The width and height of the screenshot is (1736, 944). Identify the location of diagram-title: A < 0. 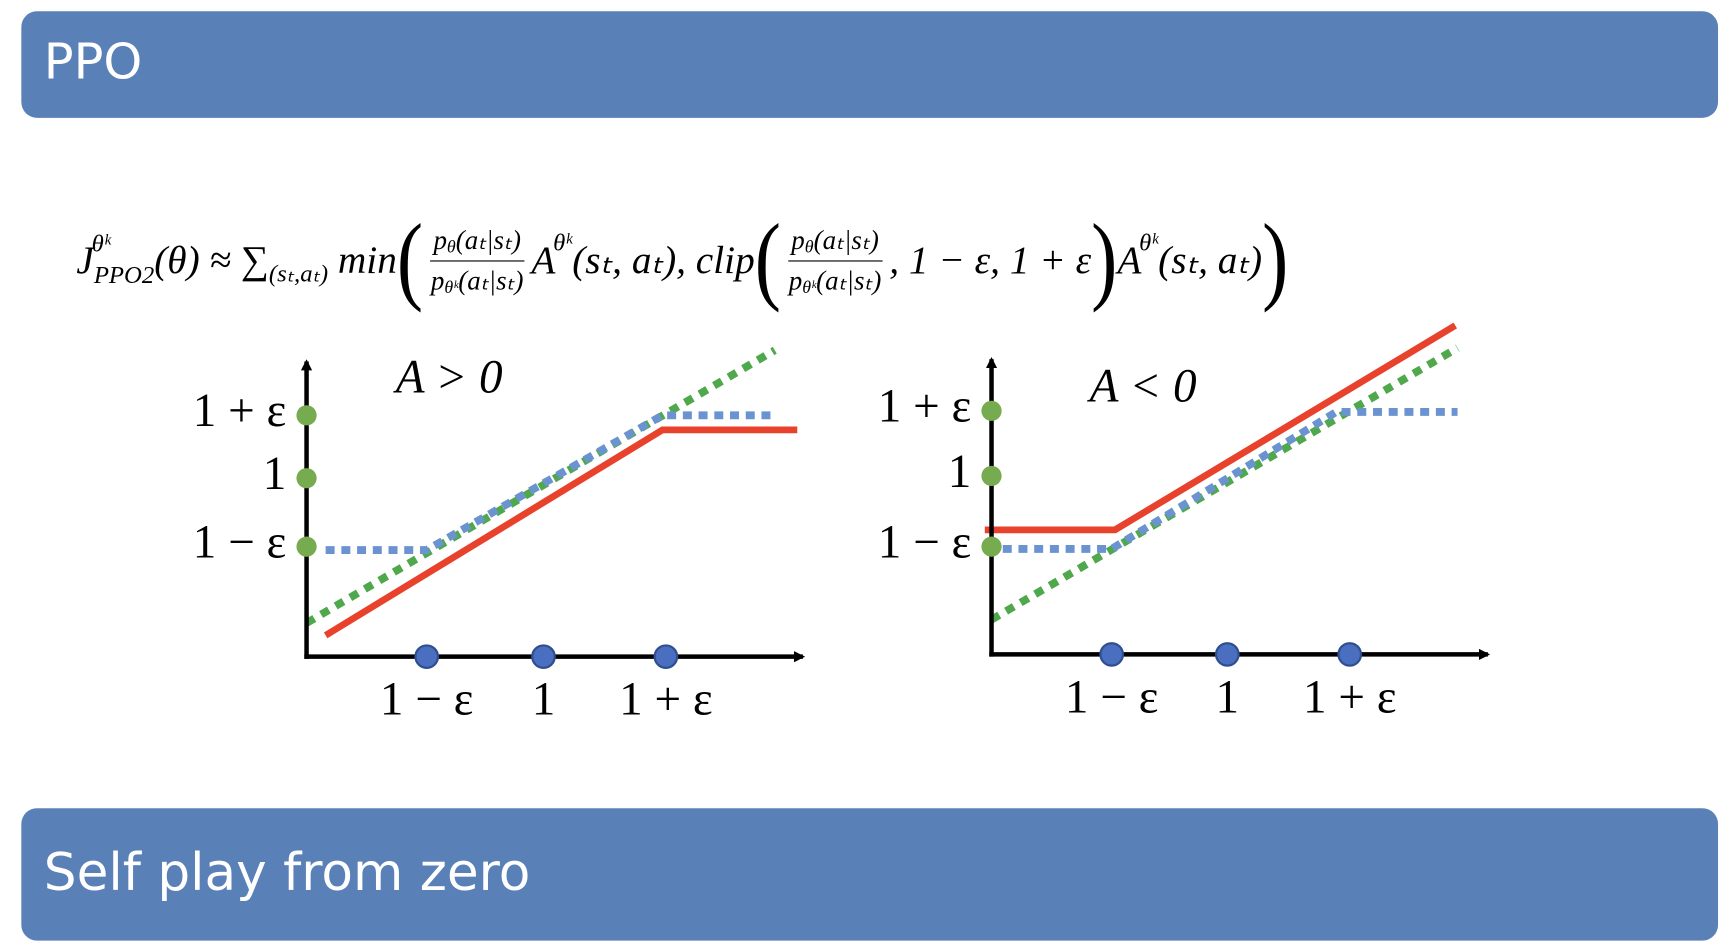
(1142, 386).